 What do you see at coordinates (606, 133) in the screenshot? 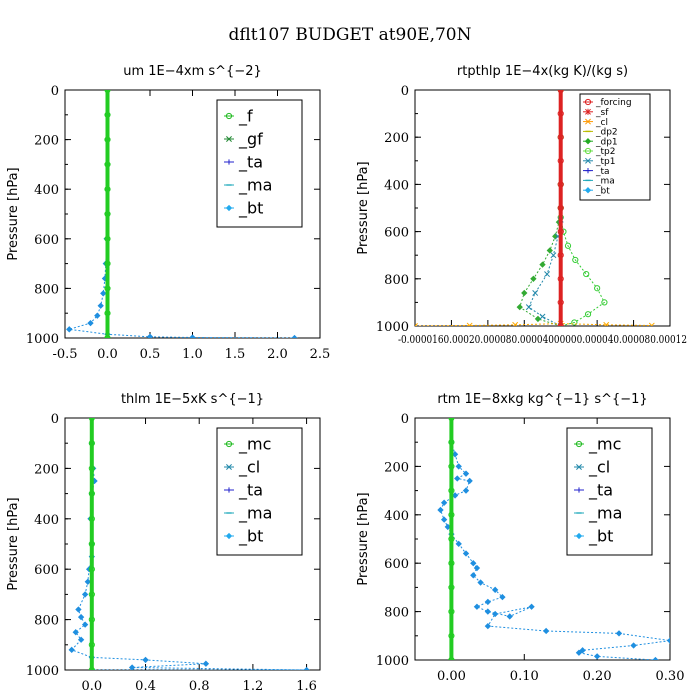
I see `legend-label: _dp2` at bounding box center [606, 133].